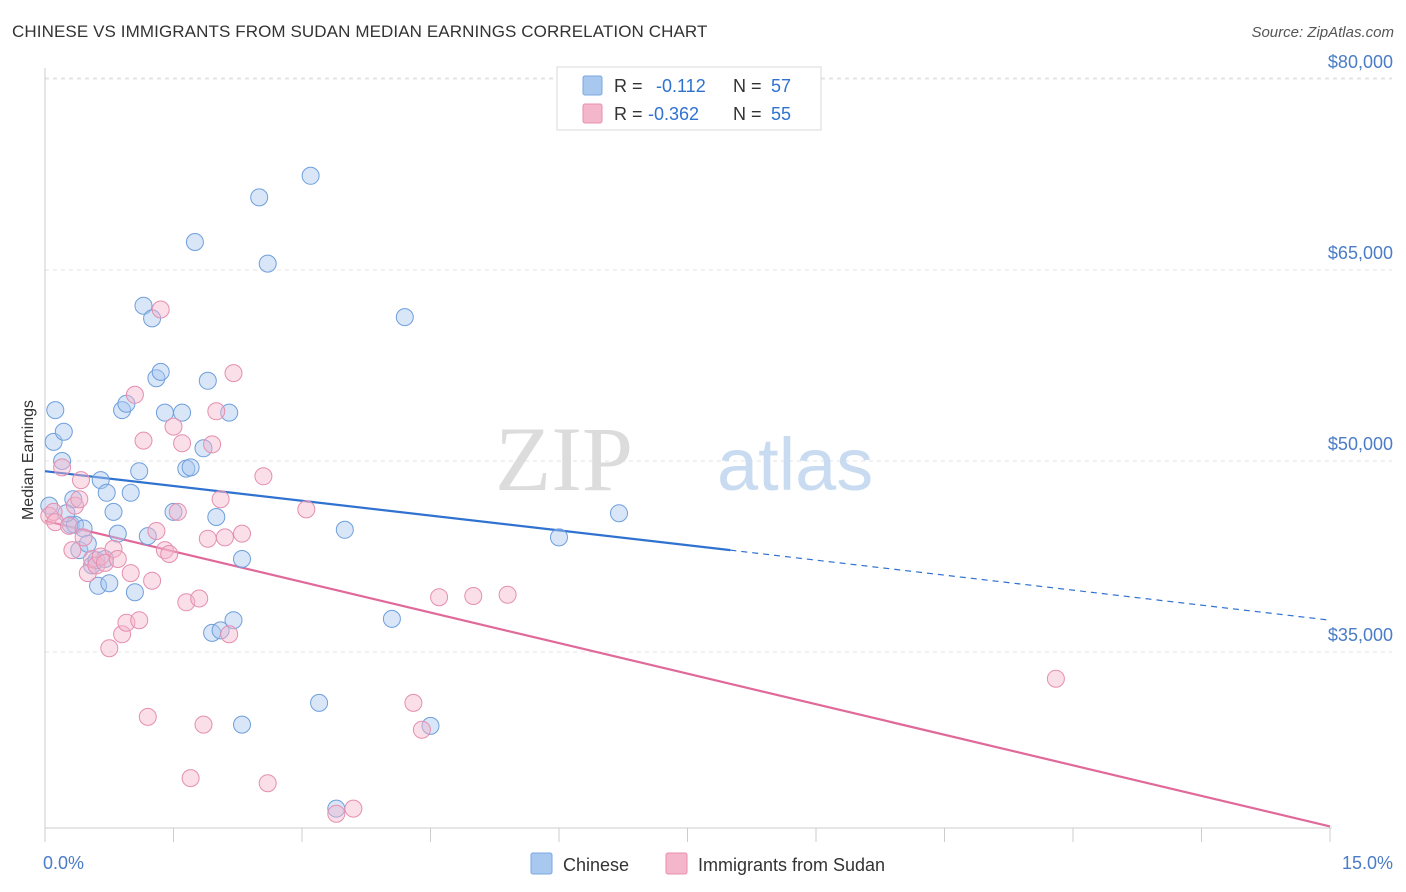 This screenshot has width=1406, height=892. Describe the element at coordinates (592, 113) in the screenshot. I see `legend-swatch-sudan` at that location.